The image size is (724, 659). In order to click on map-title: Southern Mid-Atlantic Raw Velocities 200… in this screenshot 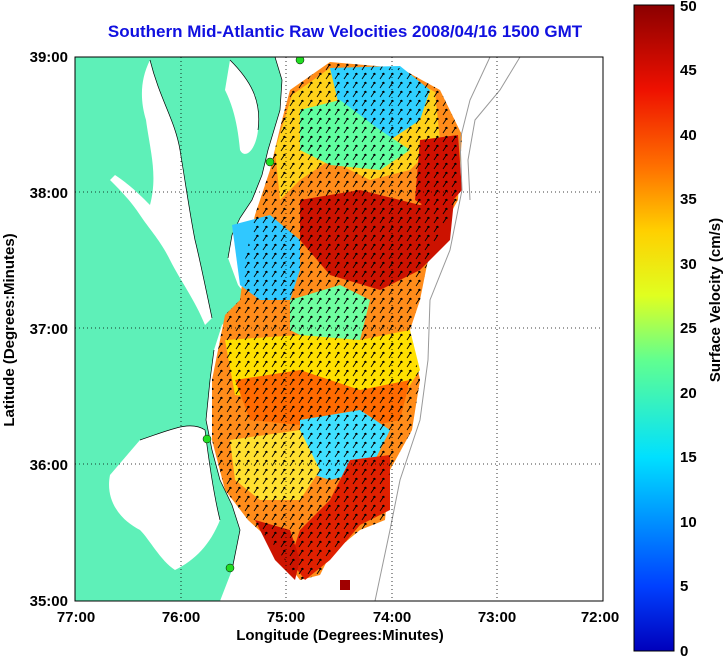, I will do `click(345, 31)`.